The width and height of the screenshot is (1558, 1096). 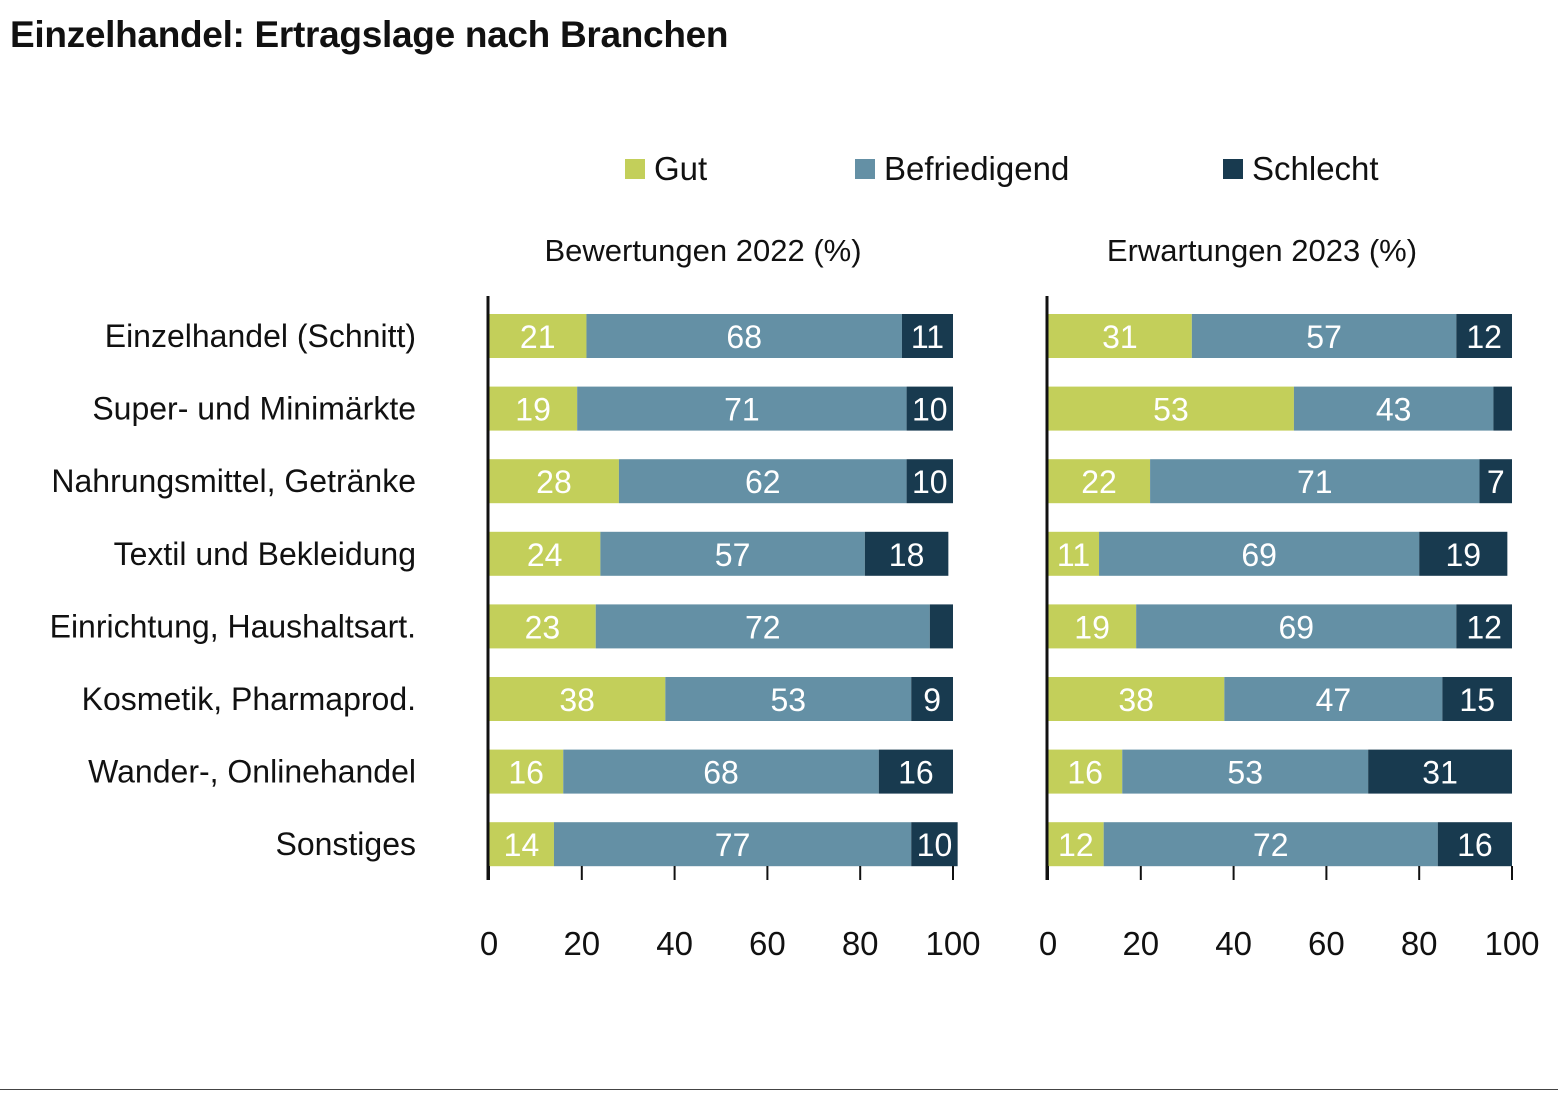 I want to click on data-label: 15, so click(x=1477, y=700).